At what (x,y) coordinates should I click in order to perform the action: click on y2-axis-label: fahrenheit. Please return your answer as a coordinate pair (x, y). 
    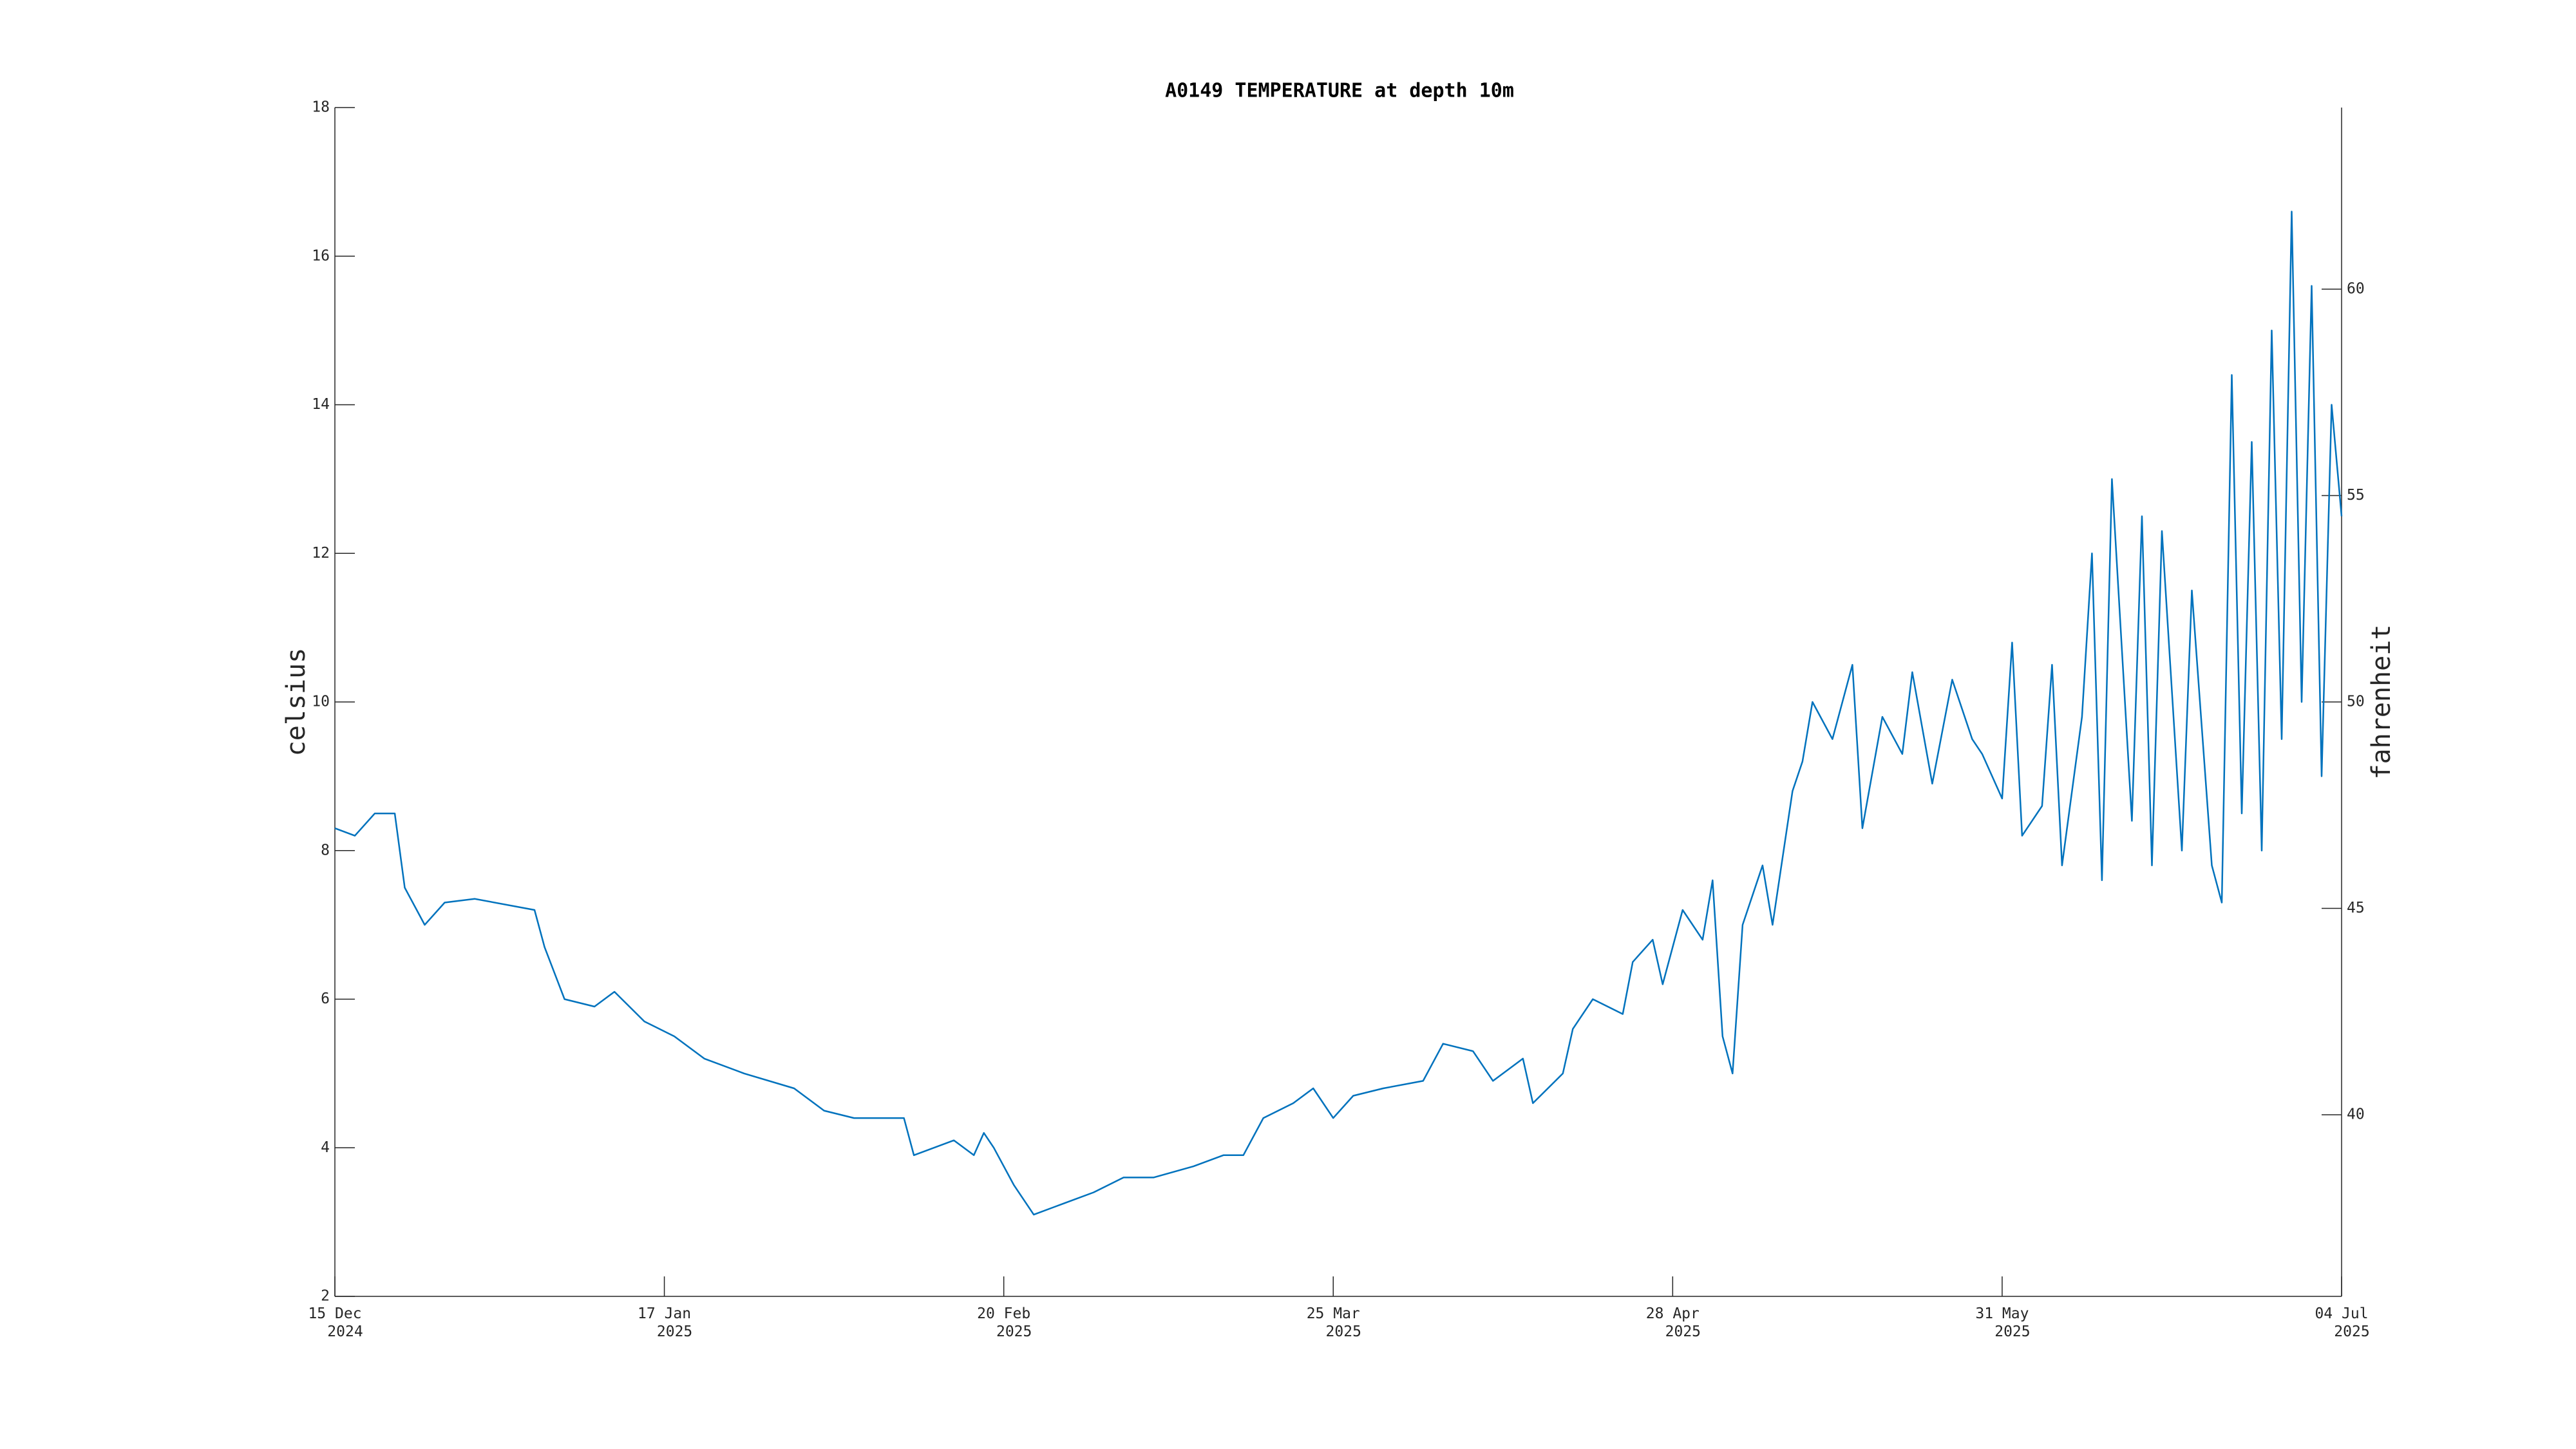
    Looking at the image, I should click on (2381, 702).